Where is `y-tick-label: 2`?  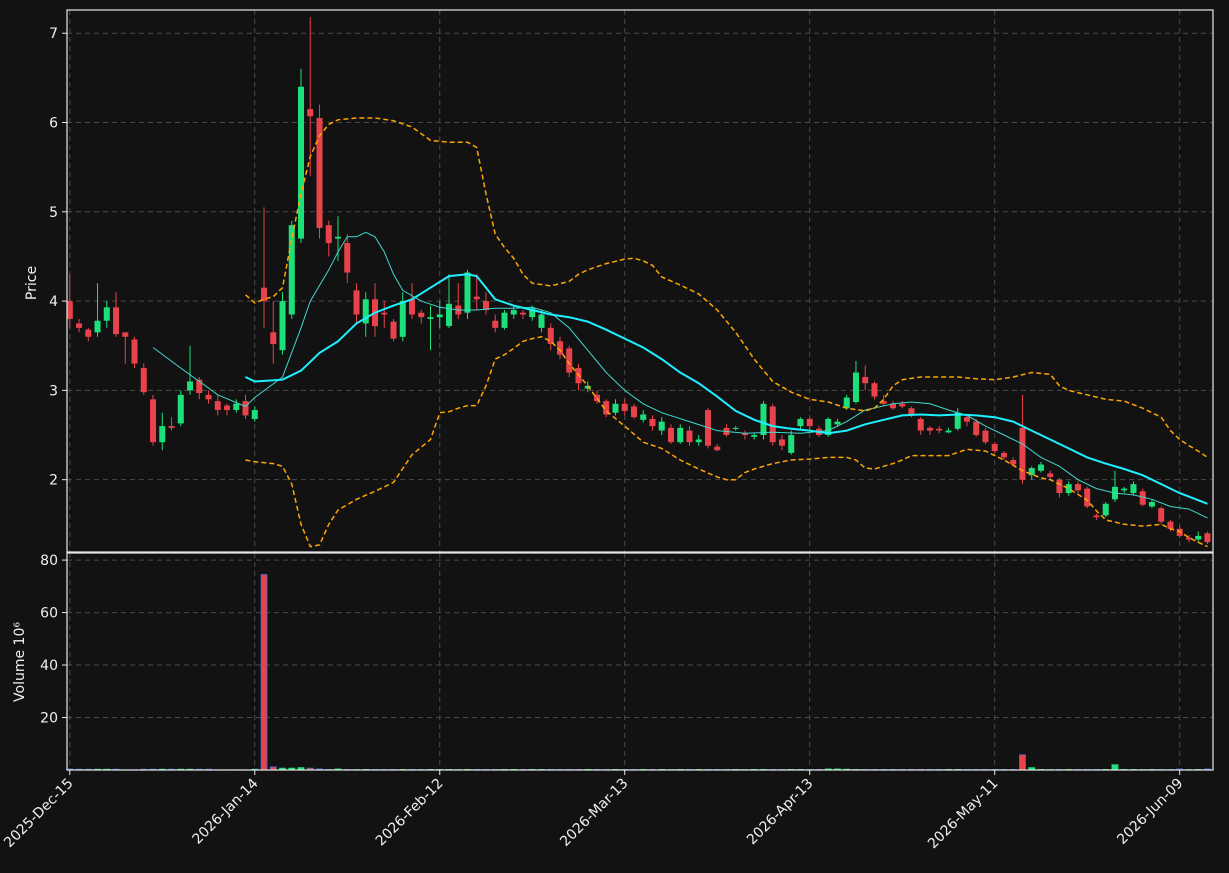
y-tick-label: 2 is located at coordinates (53, 481).